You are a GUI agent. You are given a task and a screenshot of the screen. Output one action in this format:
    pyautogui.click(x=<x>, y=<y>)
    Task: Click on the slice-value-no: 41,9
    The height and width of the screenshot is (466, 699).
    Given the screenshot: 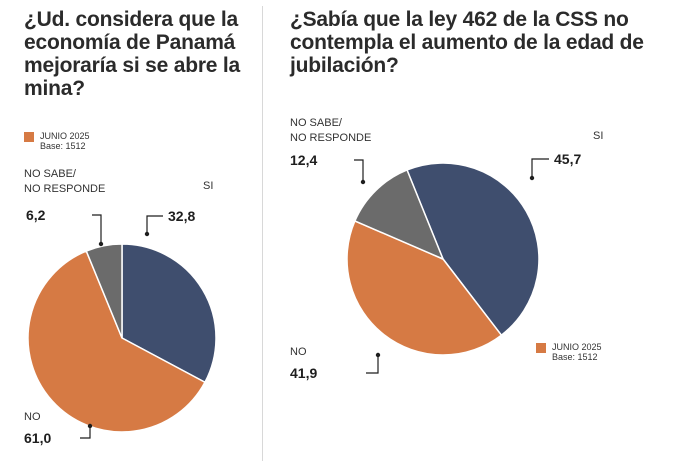 What is the action you would take?
    pyautogui.click(x=303, y=373)
    